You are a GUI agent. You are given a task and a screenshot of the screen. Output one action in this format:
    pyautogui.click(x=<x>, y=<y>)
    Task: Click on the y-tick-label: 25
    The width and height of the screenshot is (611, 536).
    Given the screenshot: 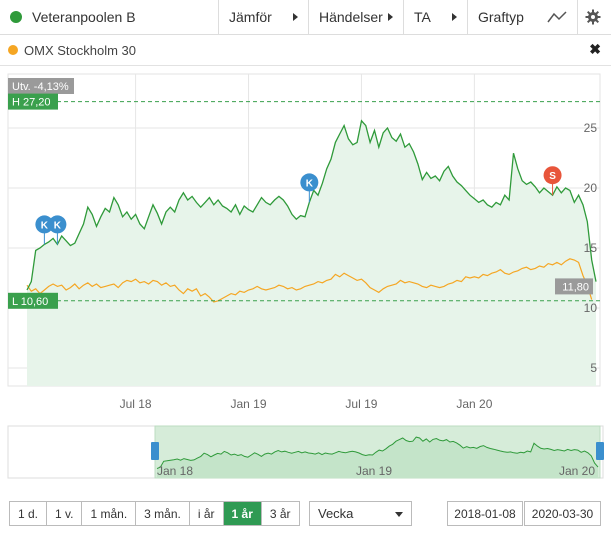 What is the action you would take?
    pyautogui.click(x=591, y=128)
    